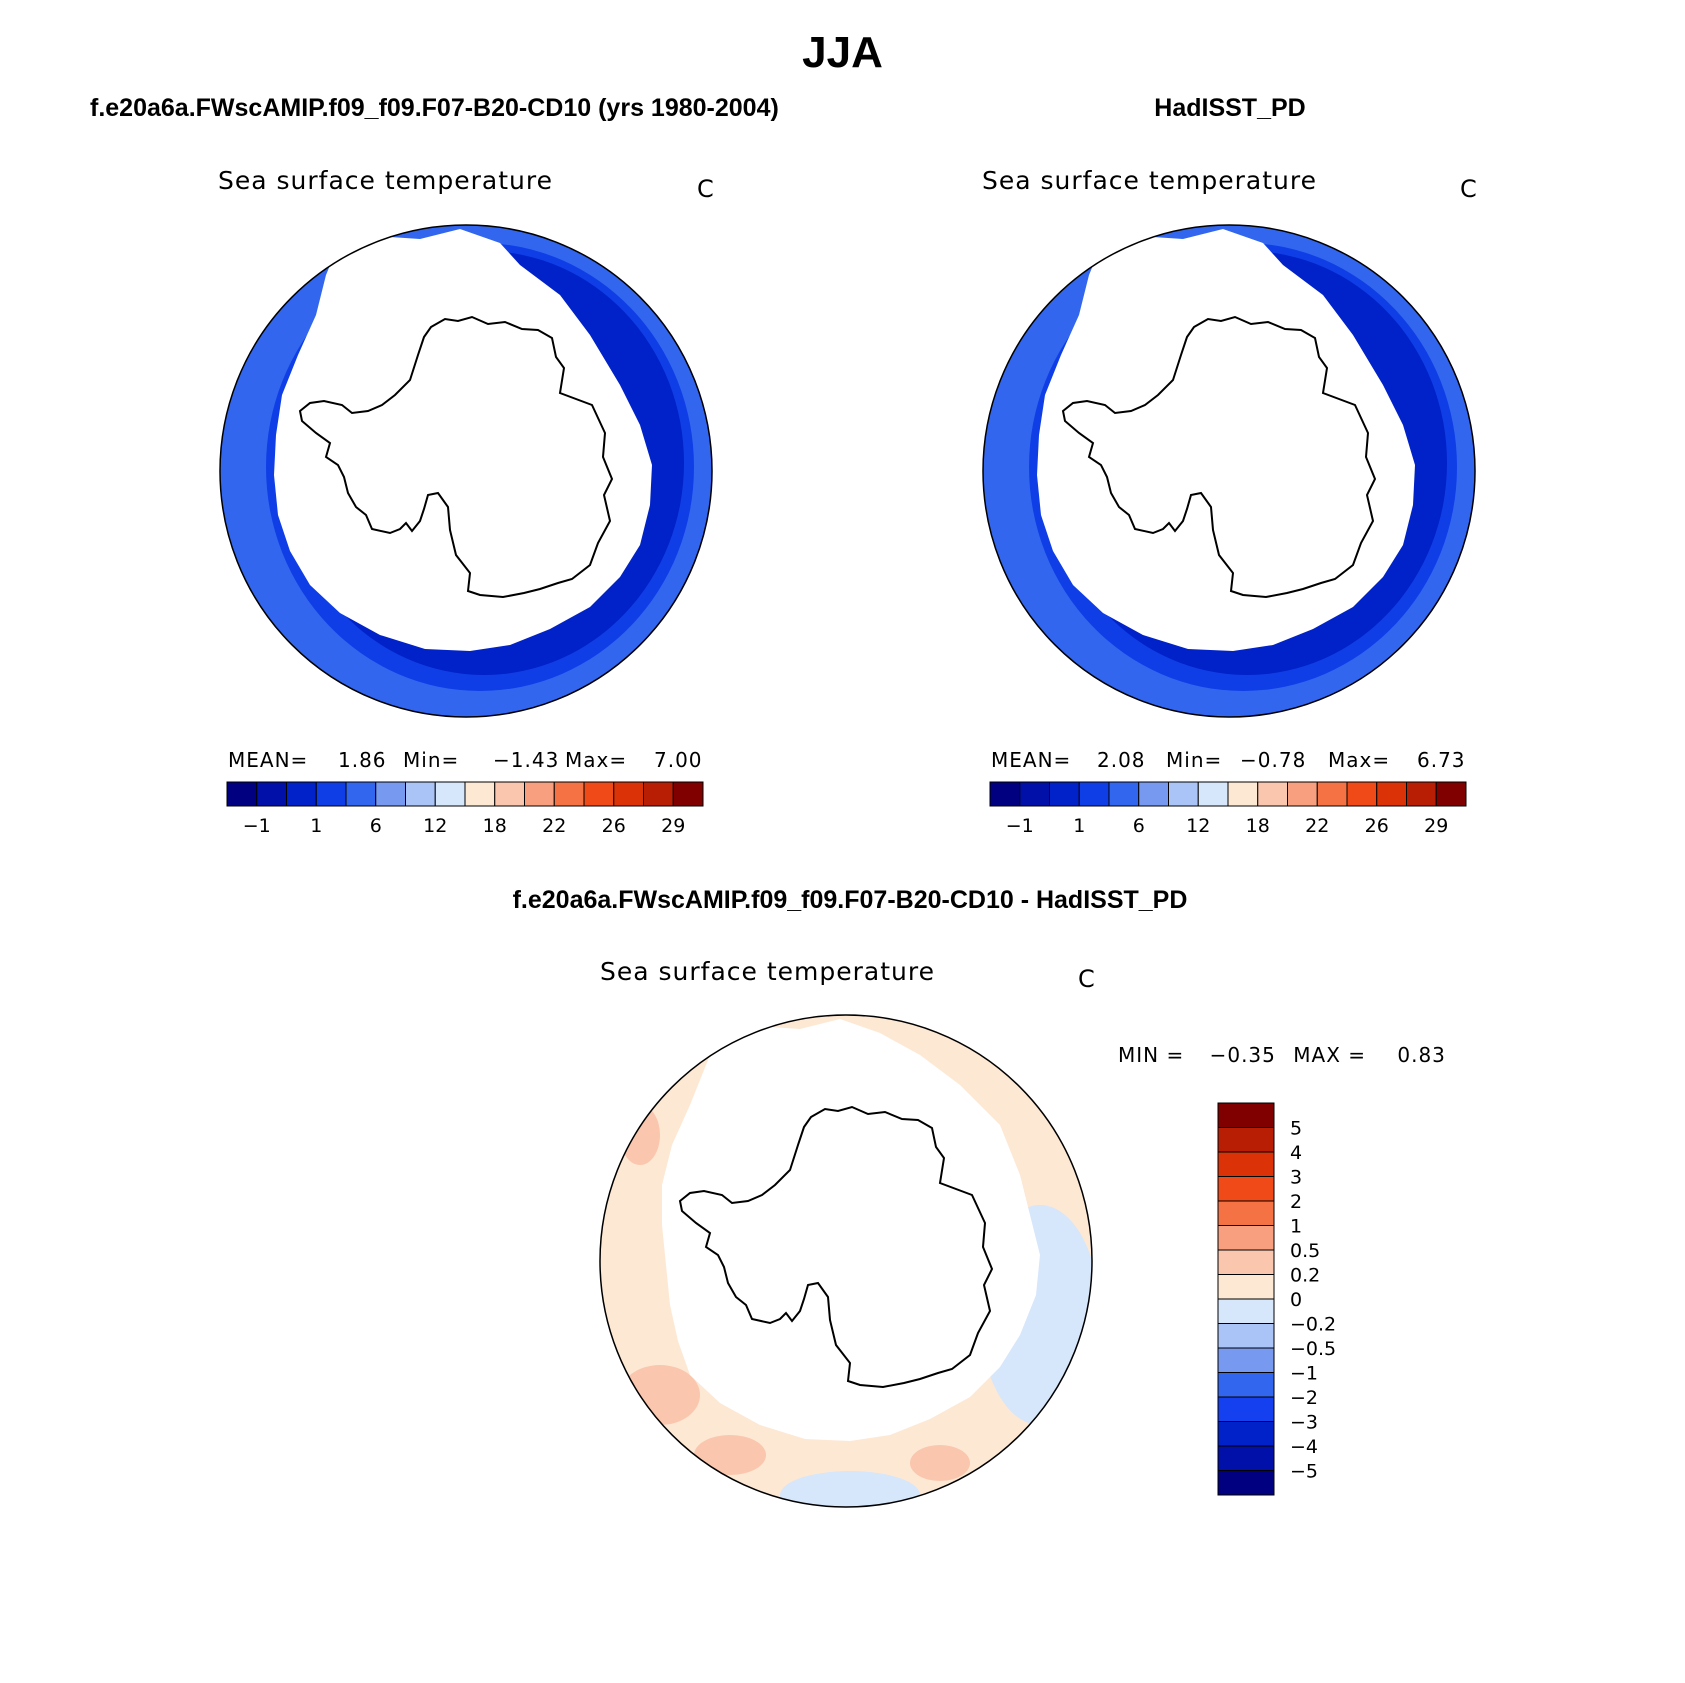 The image size is (1685, 1683). I want to click on max-value: 6.73, so click(1441, 760).